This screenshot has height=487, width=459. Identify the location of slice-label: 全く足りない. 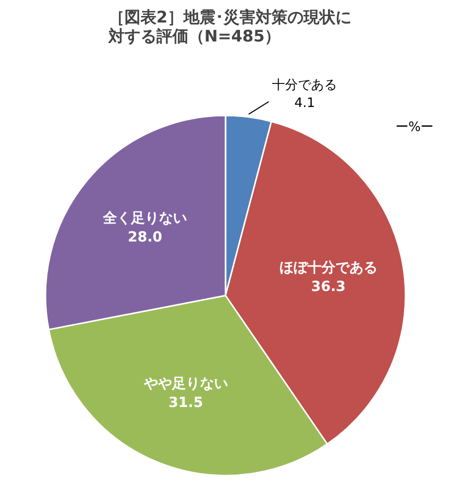
(144, 218).